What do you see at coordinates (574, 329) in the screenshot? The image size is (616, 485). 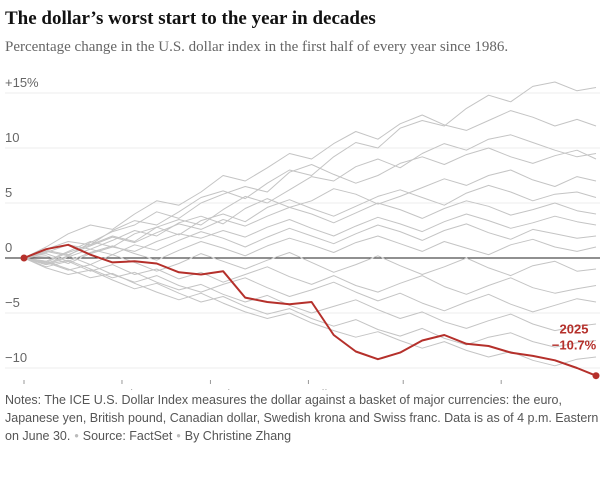 I see `series-label: 2025` at bounding box center [574, 329].